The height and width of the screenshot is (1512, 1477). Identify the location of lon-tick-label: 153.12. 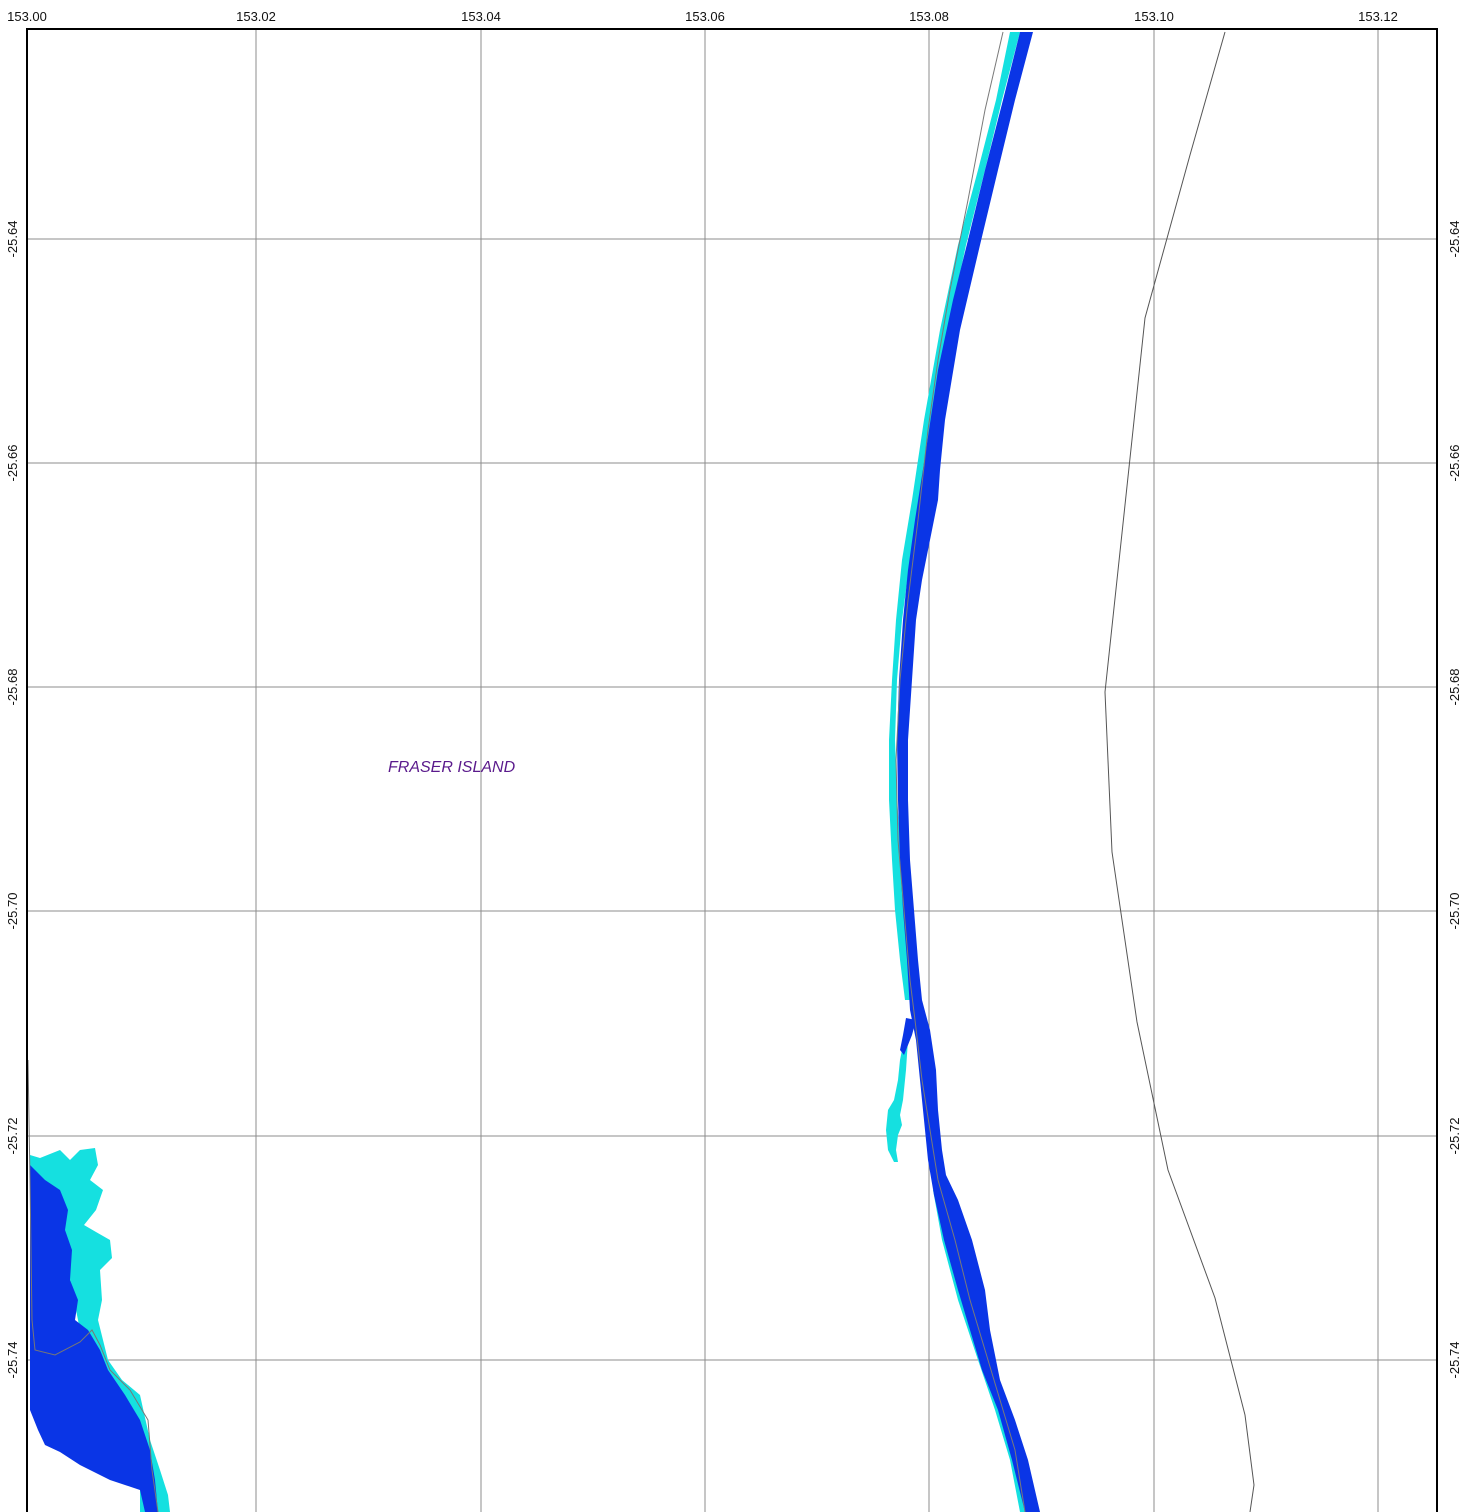
(1378, 16).